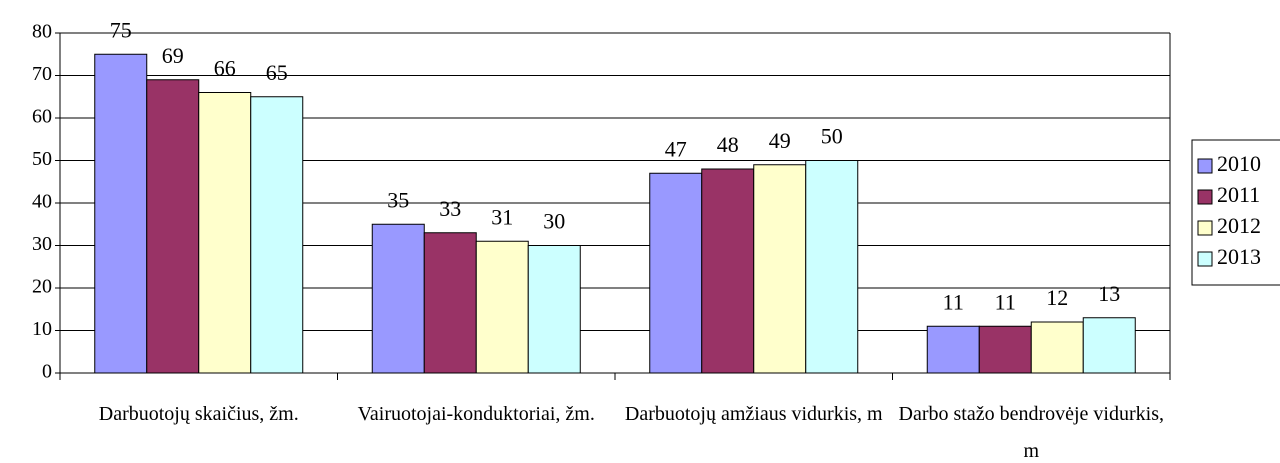 The image size is (1280, 463). What do you see at coordinates (832, 136) in the screenshot?
I see `data-label: 50` at bounding box center [832, 136].